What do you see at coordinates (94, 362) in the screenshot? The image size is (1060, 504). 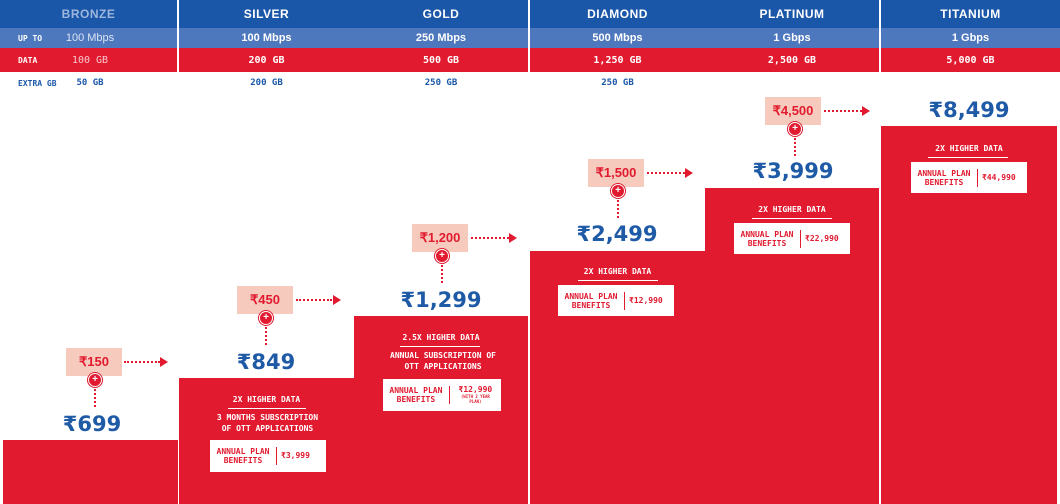 I see `addon-price-bronze: ₹150` at bounding box center [94, 362].